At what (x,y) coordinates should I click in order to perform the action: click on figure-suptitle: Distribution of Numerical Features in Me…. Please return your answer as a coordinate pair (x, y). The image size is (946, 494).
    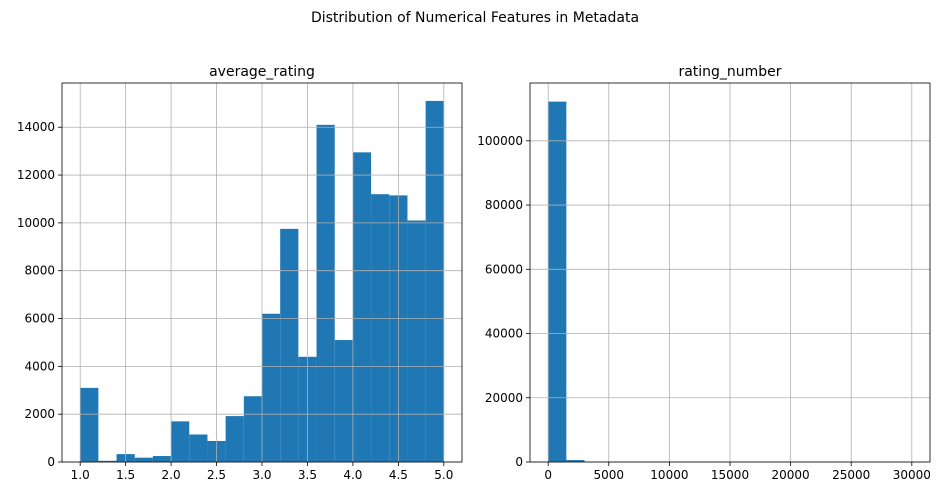
    Looking at the image, I should click on (475, 18).